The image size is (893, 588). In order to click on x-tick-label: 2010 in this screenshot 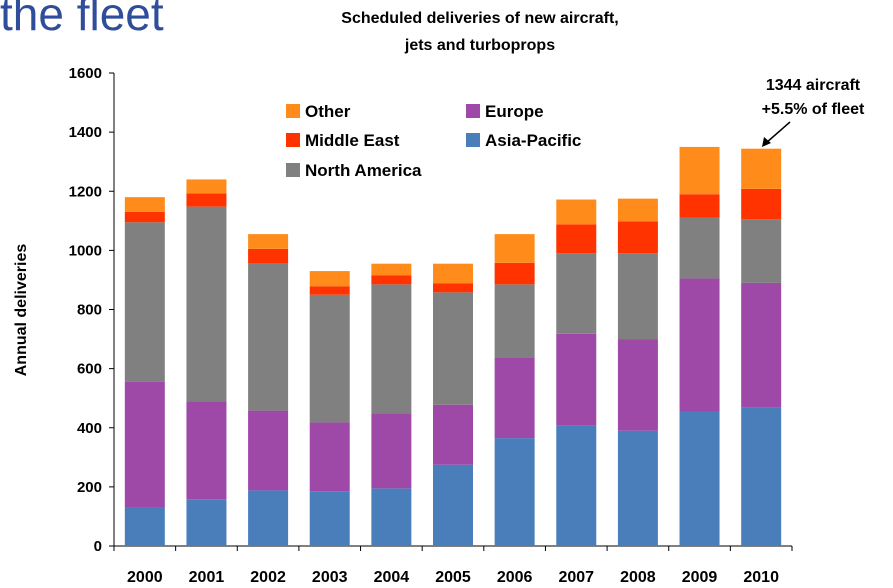, I will do `click(761, 577)`.